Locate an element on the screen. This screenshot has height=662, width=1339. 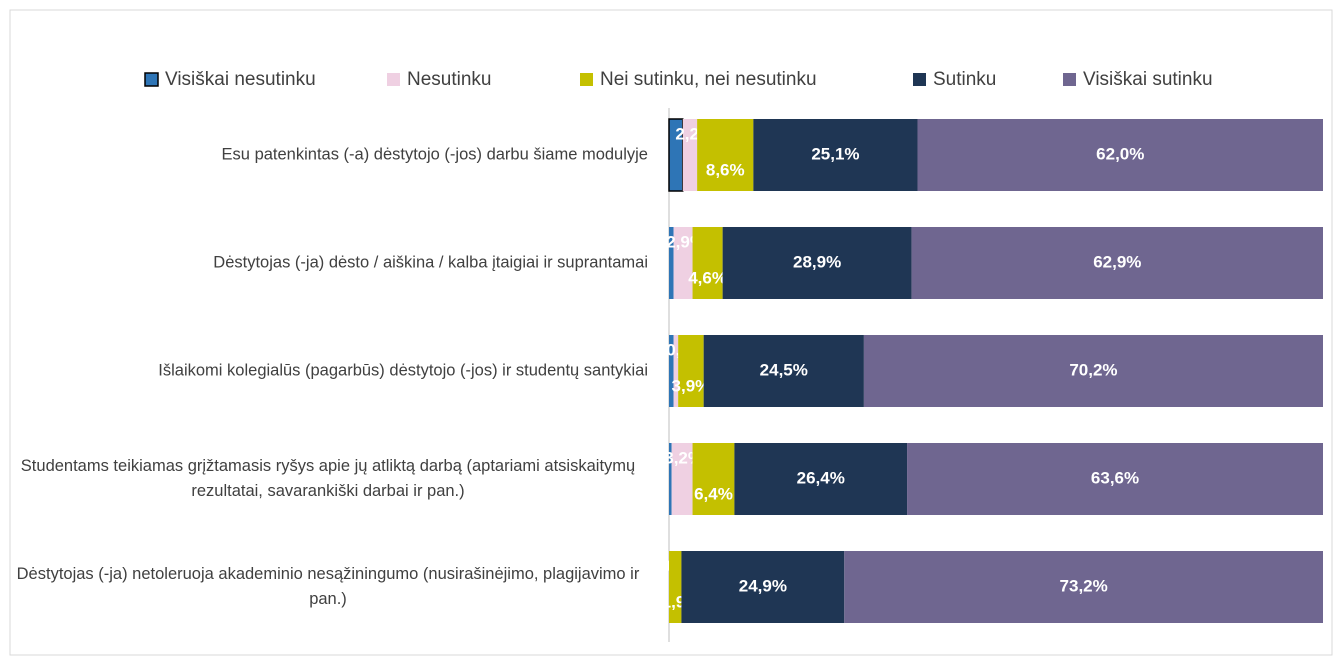
legend-label: Nesutinku is located at coordinates (449, 79).